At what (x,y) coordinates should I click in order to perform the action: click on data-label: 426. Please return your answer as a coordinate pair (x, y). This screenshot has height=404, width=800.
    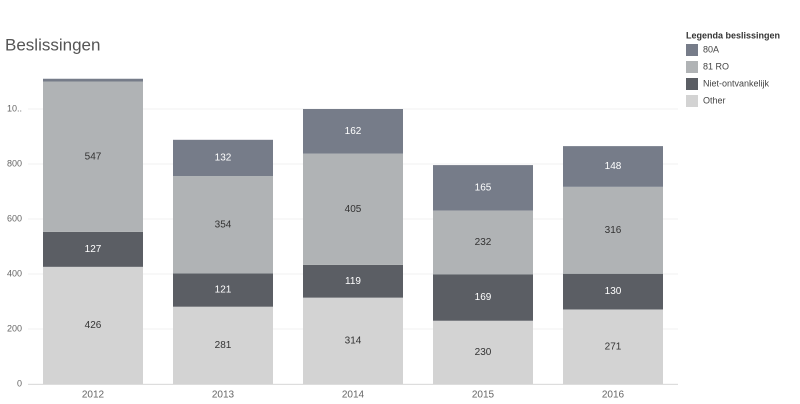
    Looking at the image, I should click on (93, 325).